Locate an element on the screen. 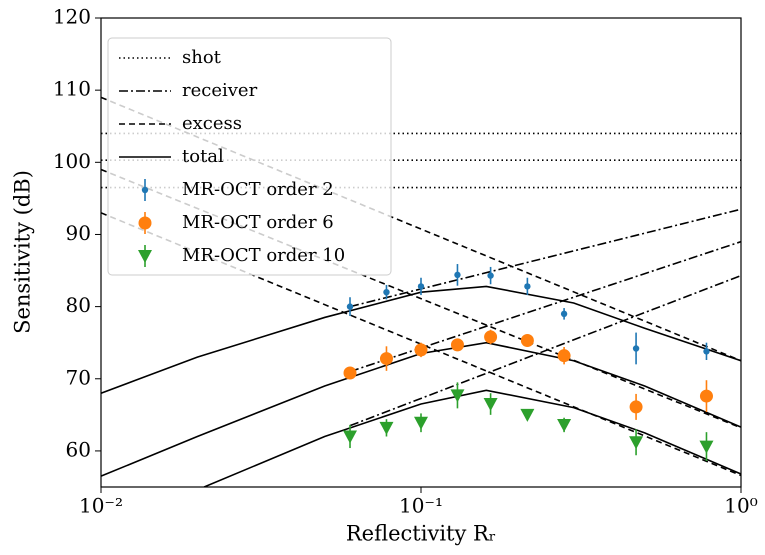 Image resolution: width=765 pixels, height=555 pixels. y-tick-label: 80 is located at coordinates (78, 305).